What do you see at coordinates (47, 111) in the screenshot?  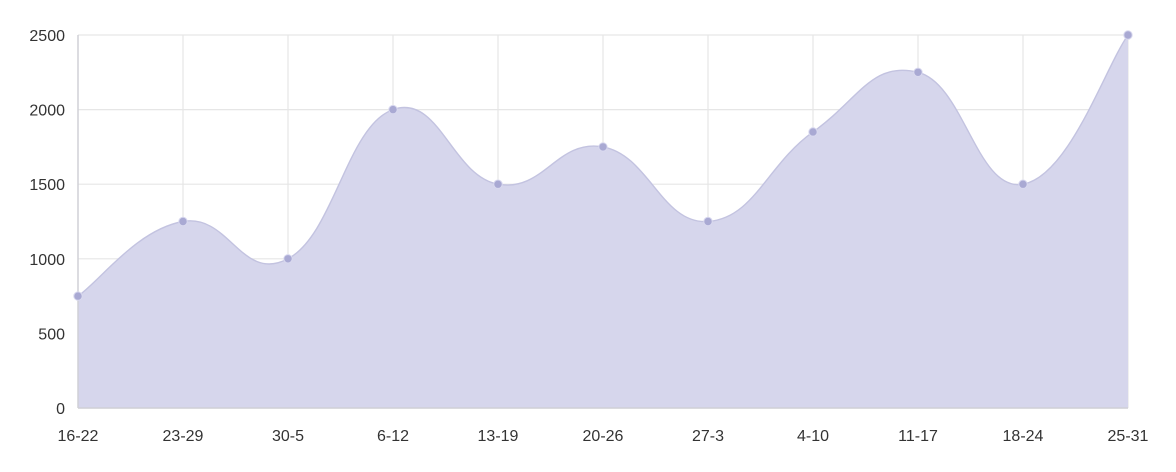 I see `y-tick-label: 2000` at bounding box center [47, 111].